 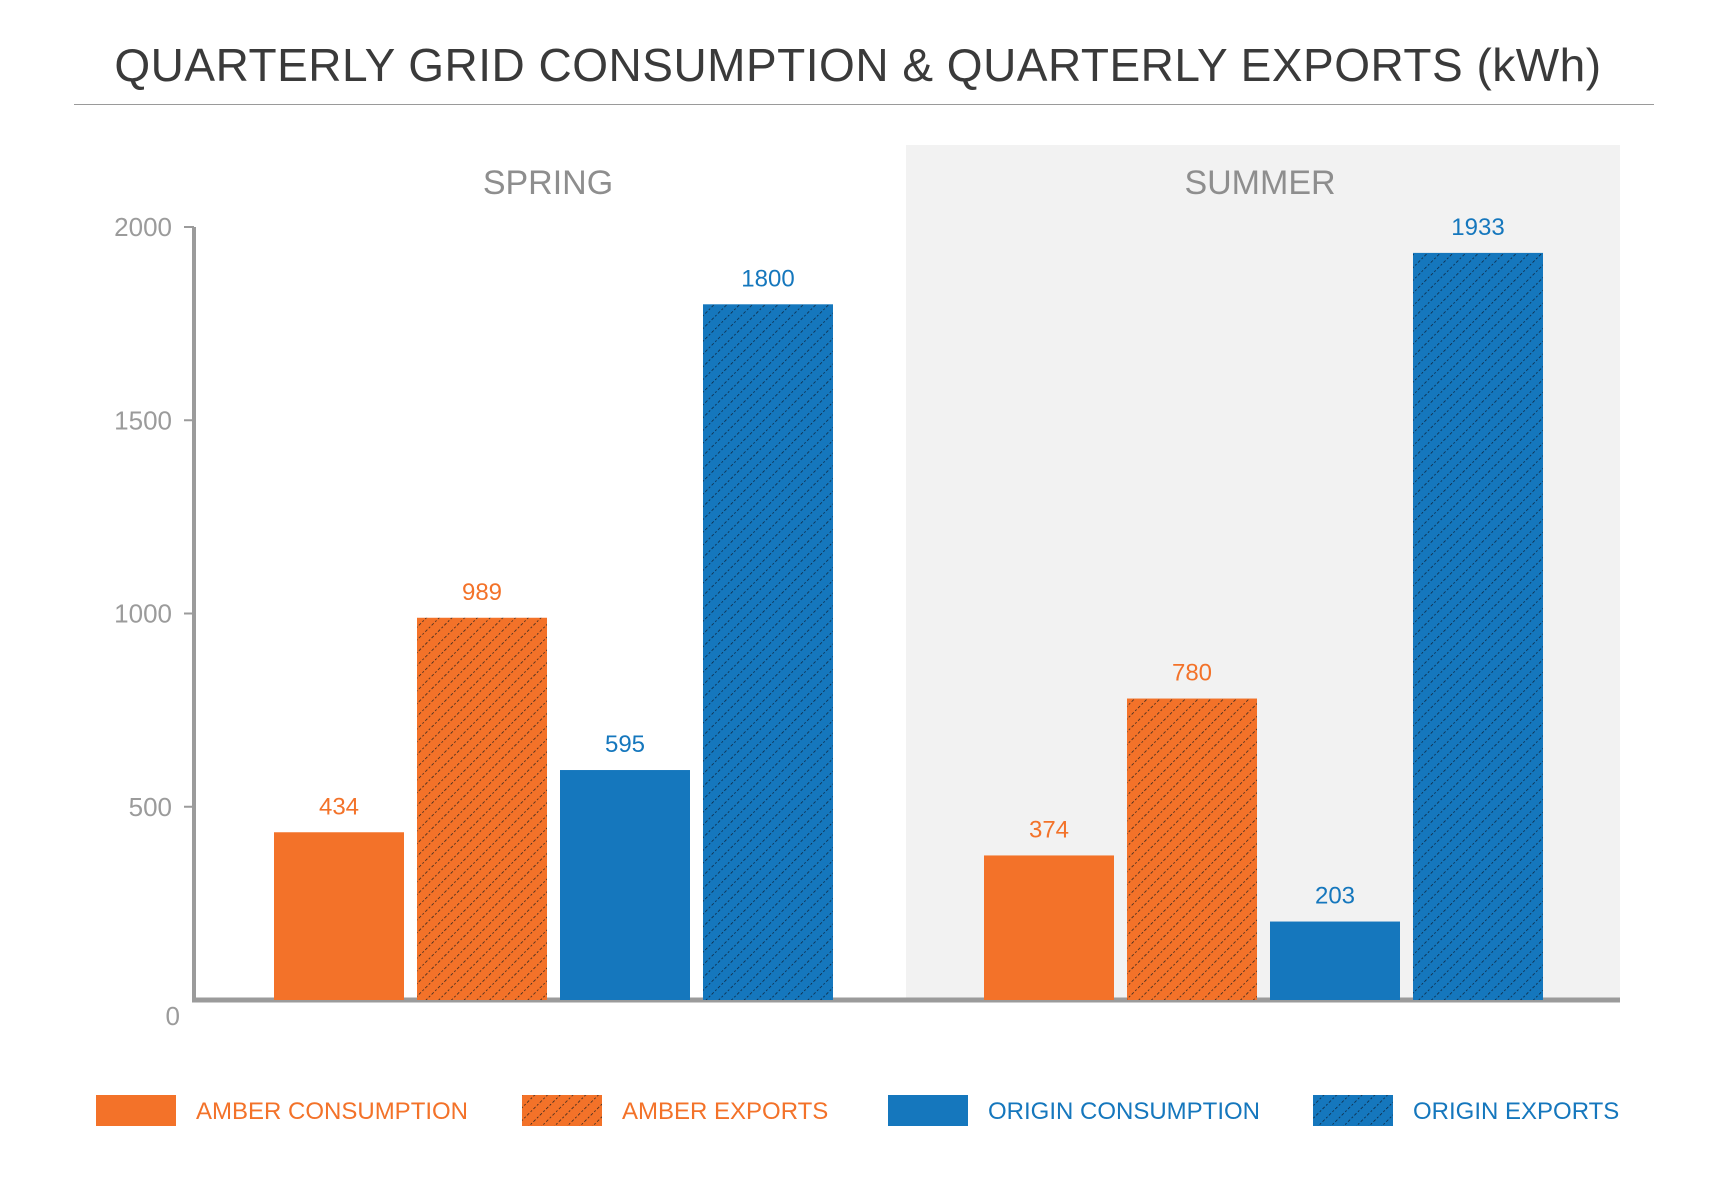 What do you see at coordinates (767, 278) in the screenshot?
I see `bar-value-label: 1800` at bounding box center [767, 278].